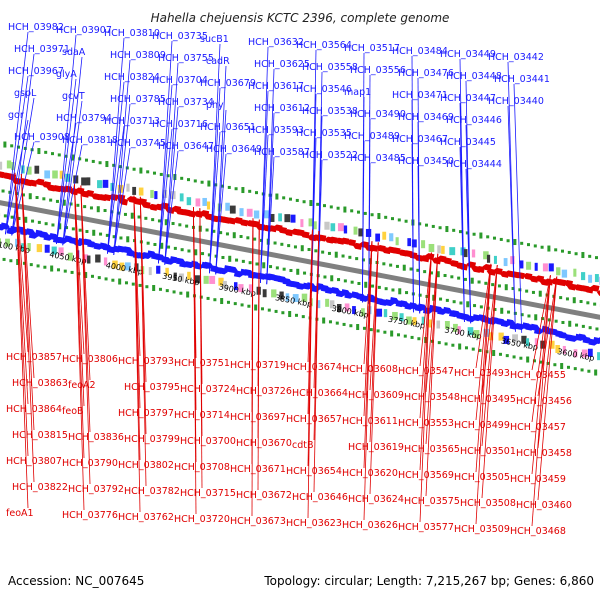  I want to click on minus-strand-gene-label: HCH_03782, so click(152, 491).